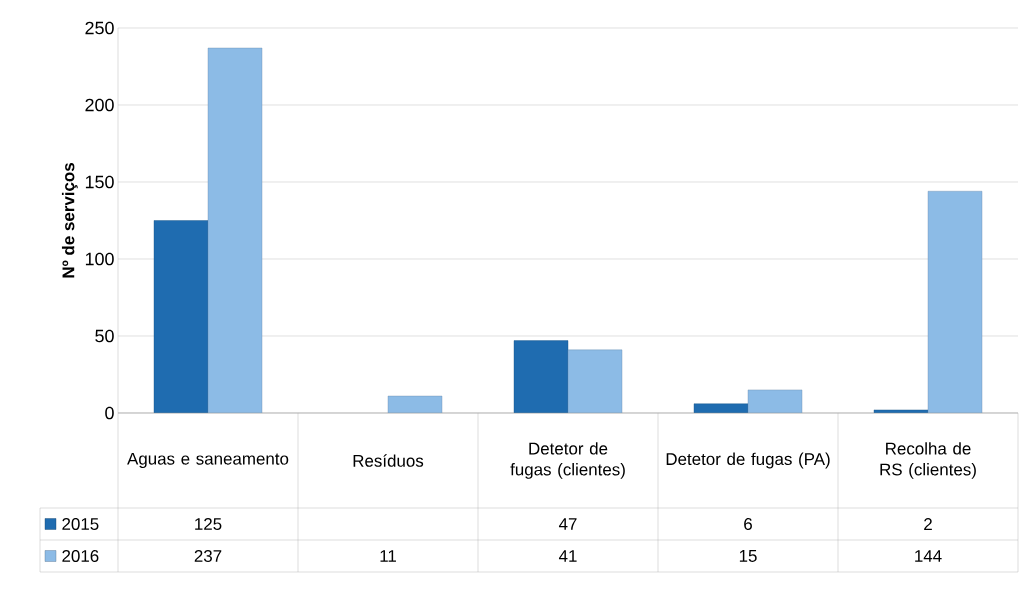 The width and height of the screenshot is (1021, 607). I want to click on legend-label: 2015, so click(80, 524).